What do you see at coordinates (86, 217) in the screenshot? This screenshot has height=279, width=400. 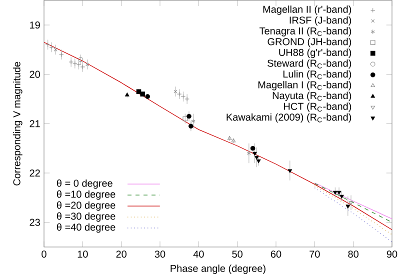 I see `legend-label: θ =30 degree` at bounding box center [86, 217].